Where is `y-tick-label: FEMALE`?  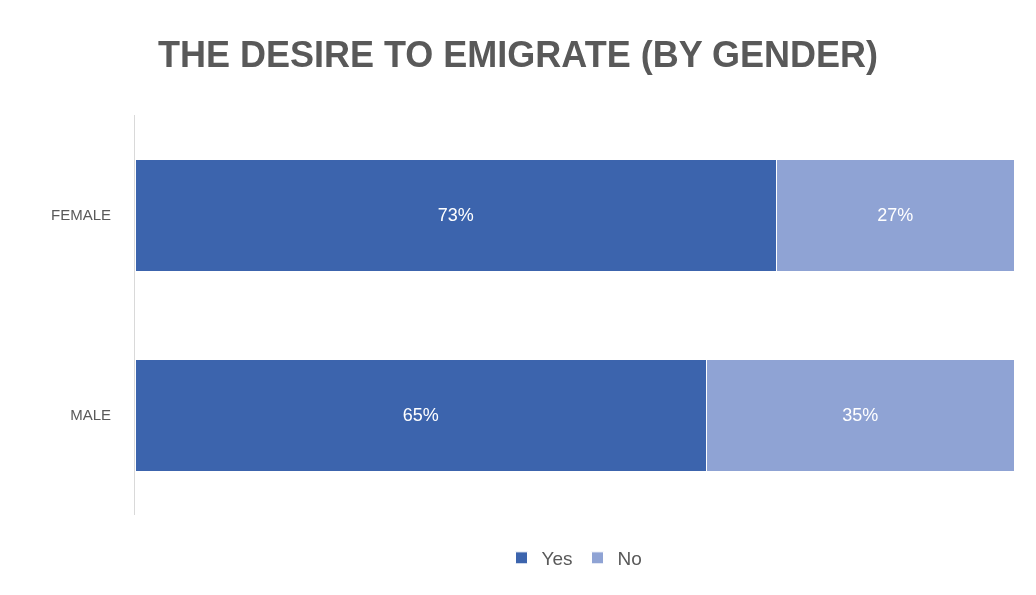 y-tick-label: FEMALE is located at coordinates (80, 215).